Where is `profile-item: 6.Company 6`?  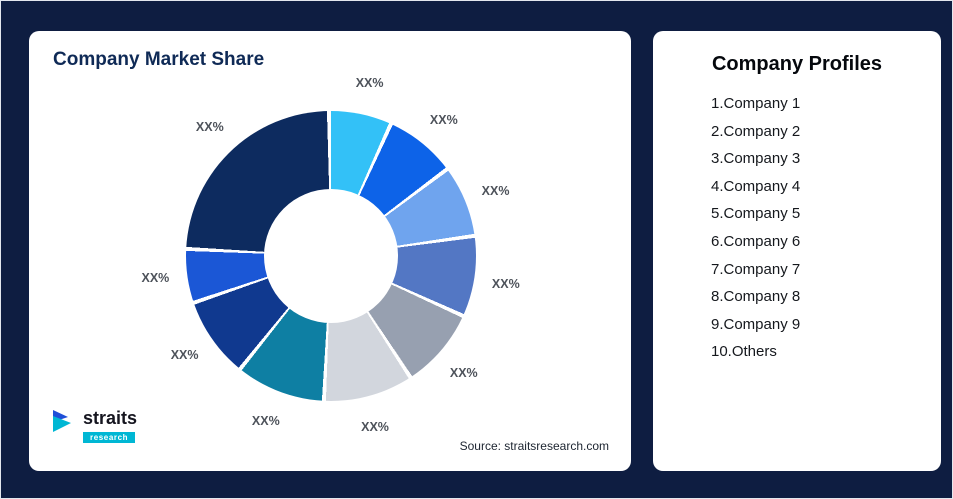 profile-item: 6.Company 6 is located at coordinates (756, 241).